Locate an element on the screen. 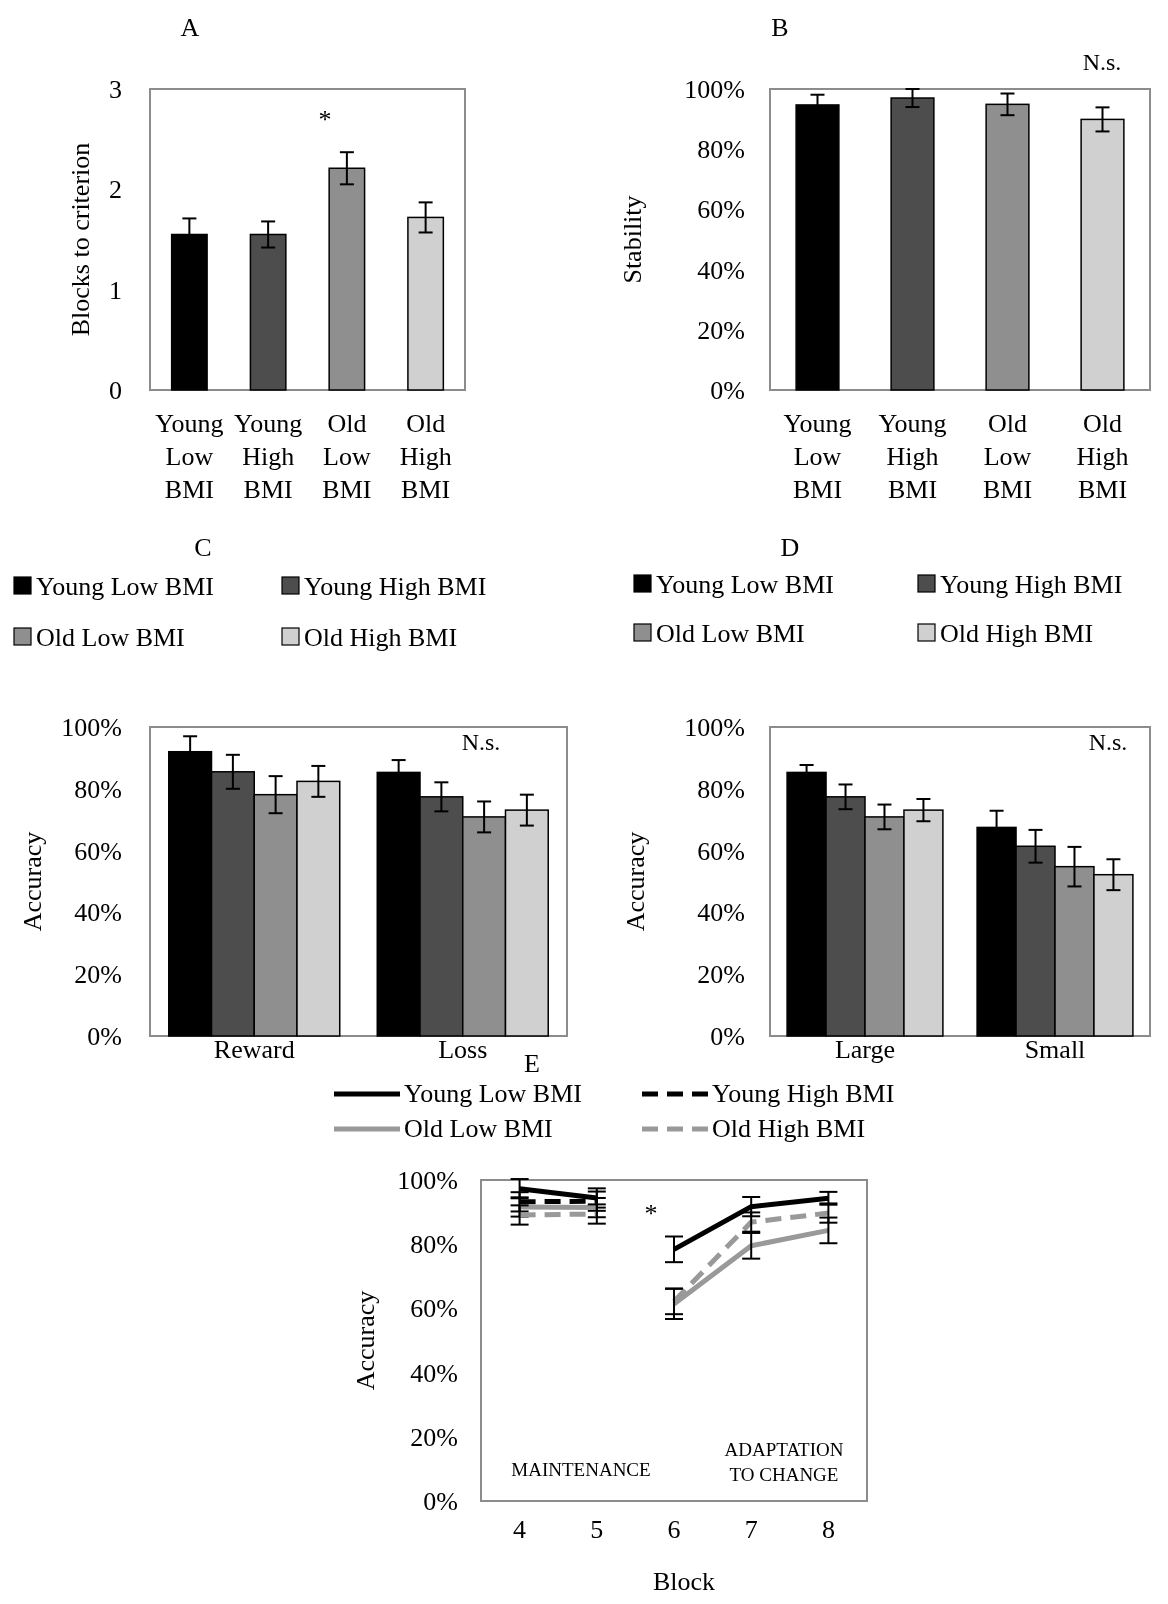 The image size is (1168, 1604). y-axis-title: Blocks to criterion is located at coordinates (80, 239).